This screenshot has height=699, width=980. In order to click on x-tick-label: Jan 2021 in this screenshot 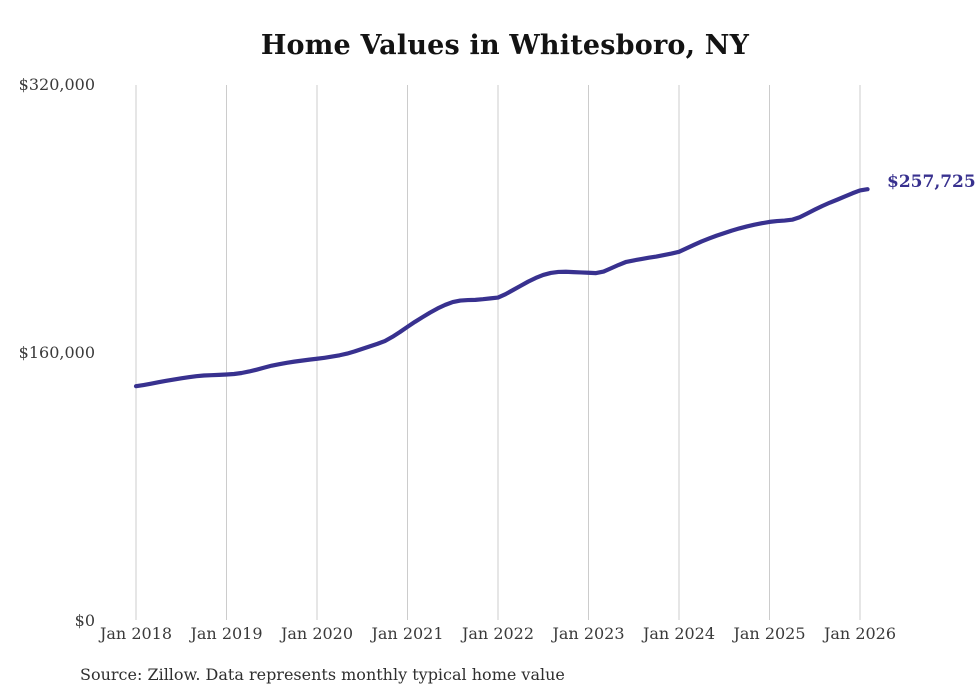, I will do `click(407, 633)`.